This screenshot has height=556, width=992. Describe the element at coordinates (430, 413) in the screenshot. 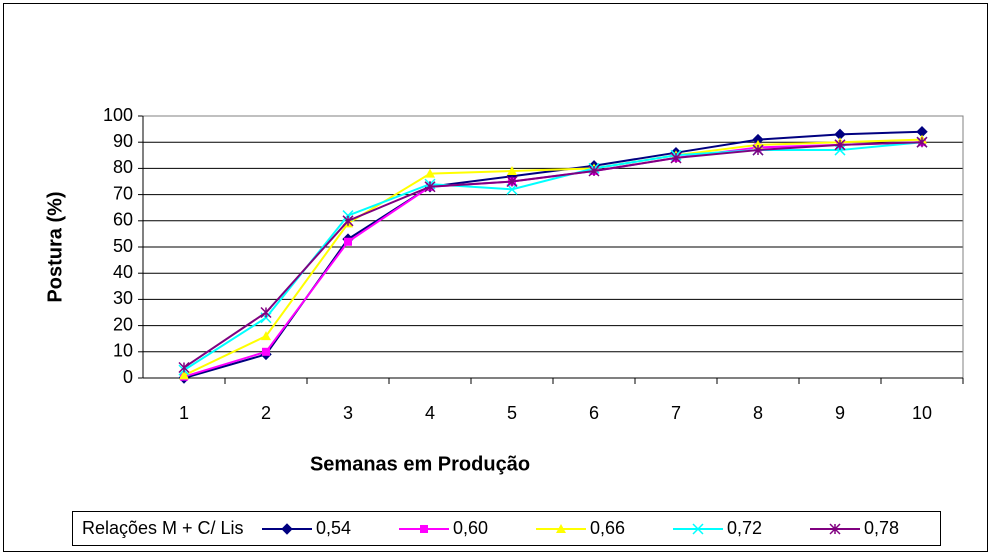

I see `x-tick-label: 4` at that location.